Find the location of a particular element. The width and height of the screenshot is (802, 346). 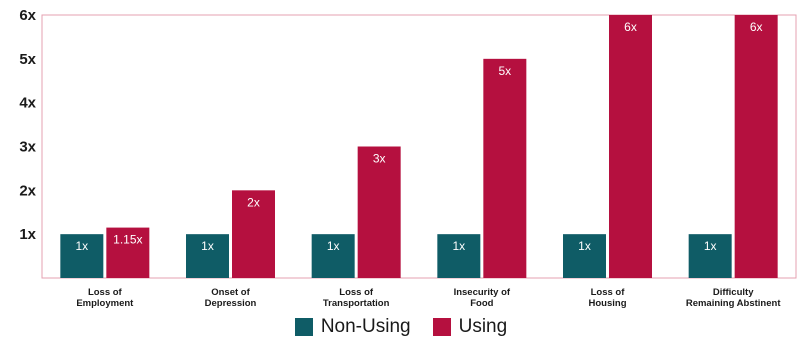

x-tick-line: Depression is located at coordinates (231, 303).